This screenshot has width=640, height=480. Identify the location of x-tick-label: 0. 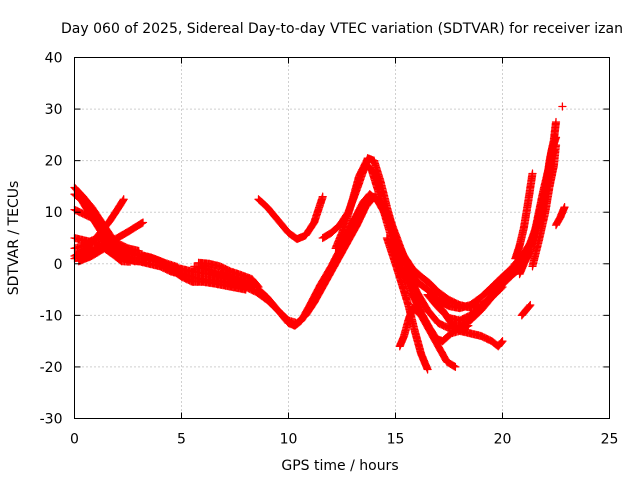
(74, 440).